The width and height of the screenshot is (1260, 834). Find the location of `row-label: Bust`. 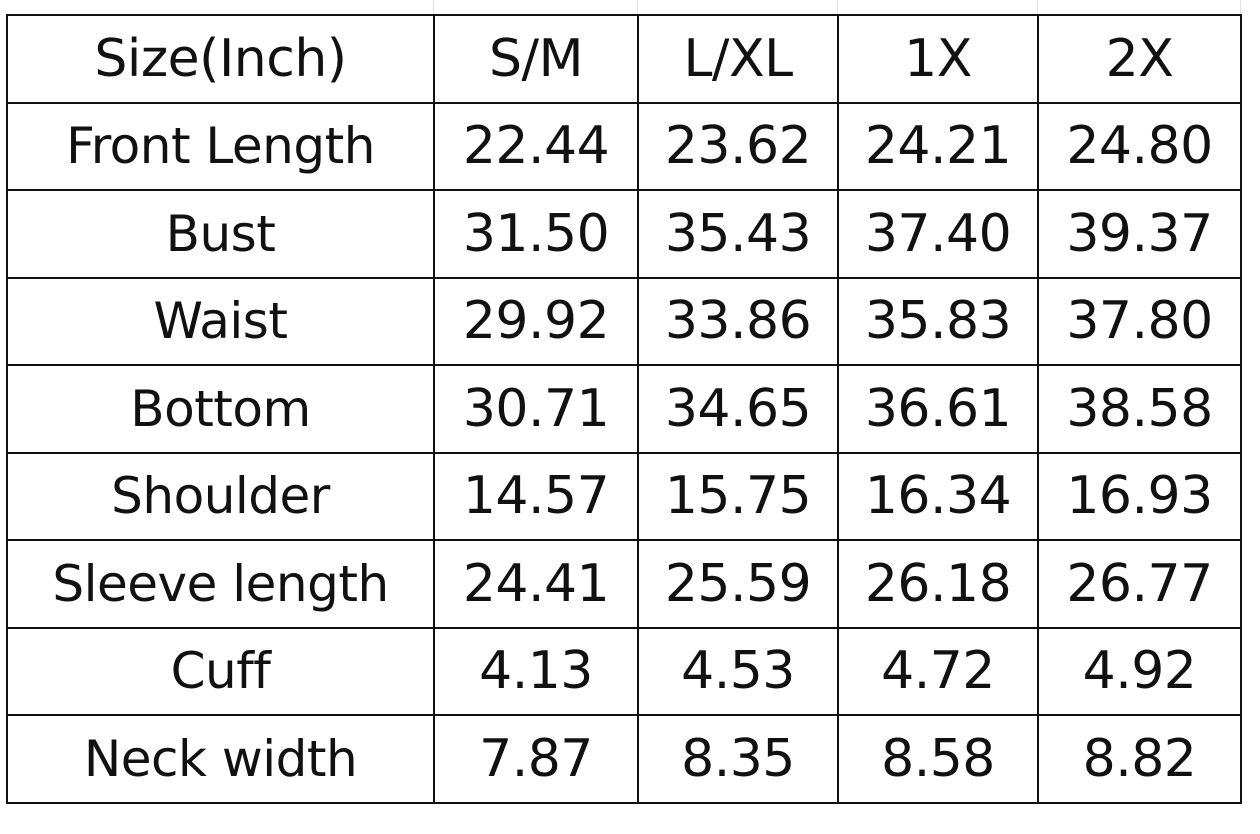

row-label: Bust is located at coordinates (220, 234).